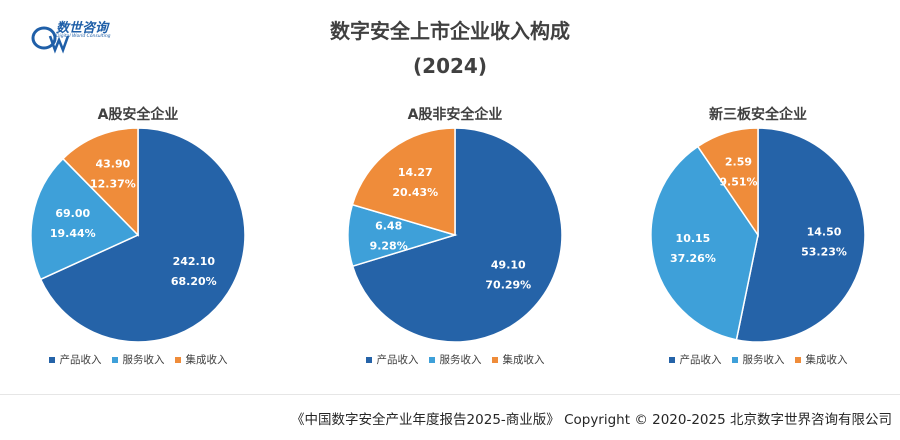 Image resolution: width=900 pixels, height=440 pixels. What do you see at coordinates (72, 213) in the screenshot?
I see `data-label-value-service: 69.00` at bounding box center [72, 213].